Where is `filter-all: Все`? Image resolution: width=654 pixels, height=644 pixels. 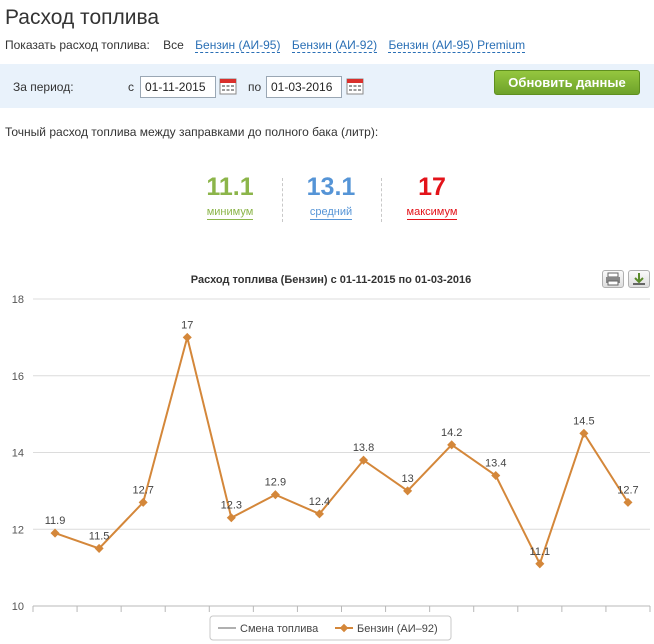
filter-all: Все is located at coordinates (173, 45).